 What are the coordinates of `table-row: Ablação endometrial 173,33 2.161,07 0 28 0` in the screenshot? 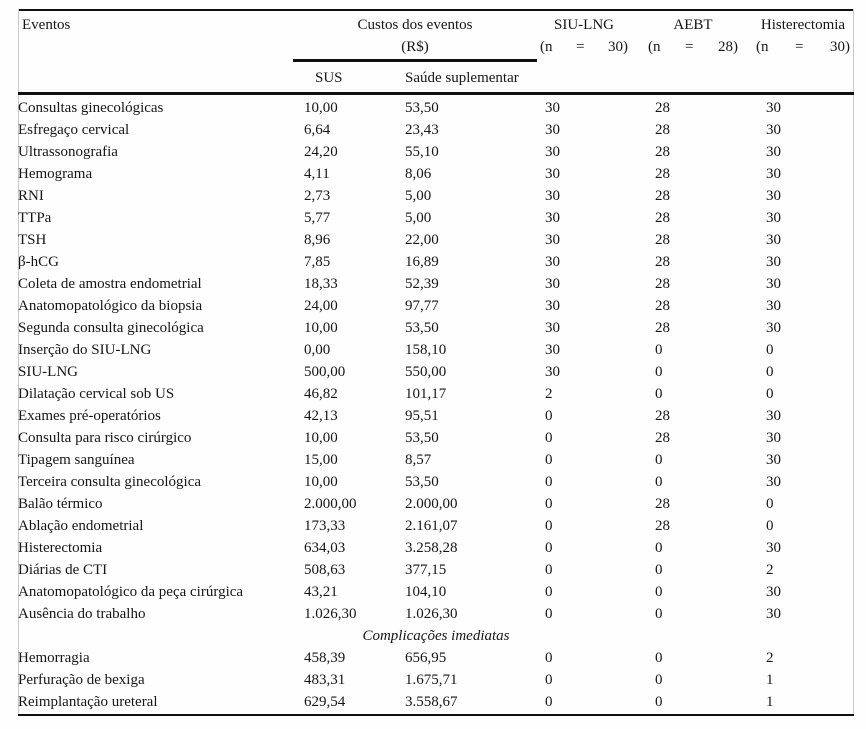 It's located at (436, 526).